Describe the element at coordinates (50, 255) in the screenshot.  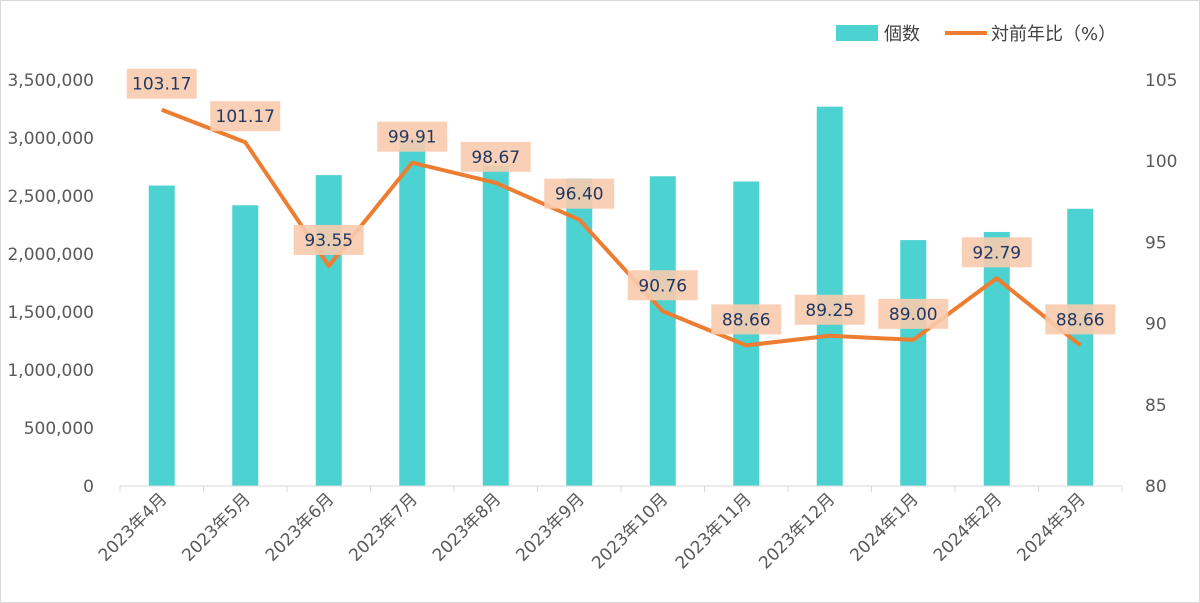
I see `left-axis-tick-label: 2,000,000` at that location.